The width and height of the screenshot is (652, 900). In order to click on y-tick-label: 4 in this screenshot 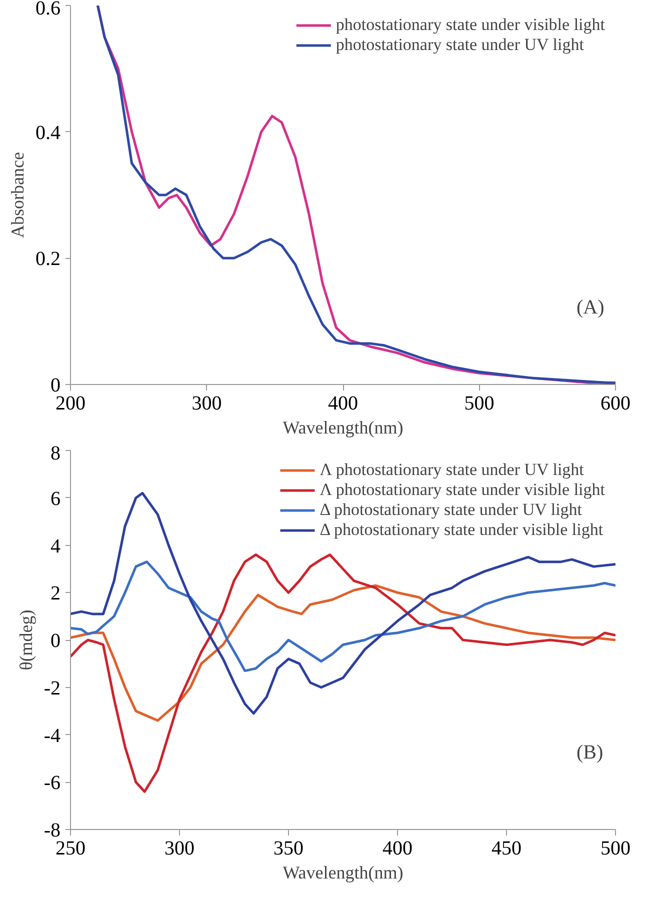, I will do `click(55, 546)`.